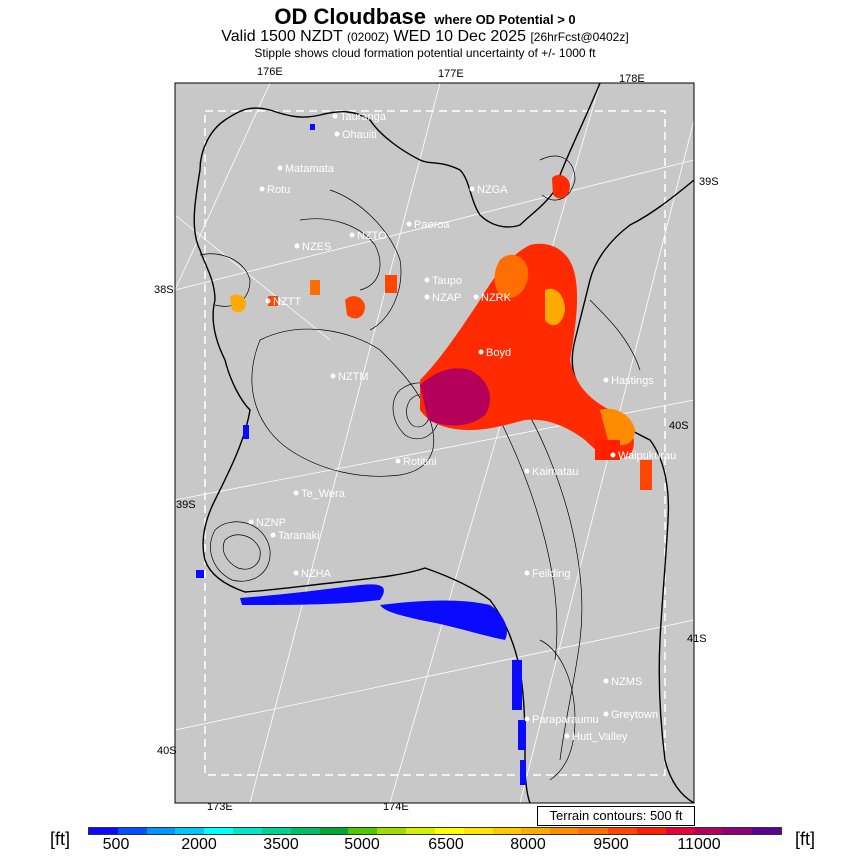  What do you see at coordinates (805, 839) in the screenshot?
I see `colorbar-unit-right: [ft]` at bounding box center [805, 839].